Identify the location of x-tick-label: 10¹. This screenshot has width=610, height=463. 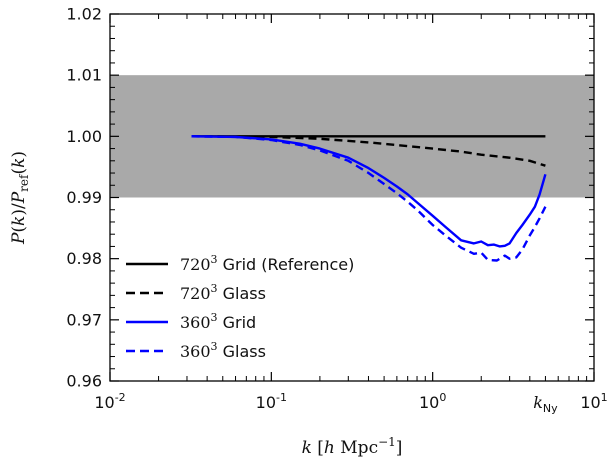
(593, 401).